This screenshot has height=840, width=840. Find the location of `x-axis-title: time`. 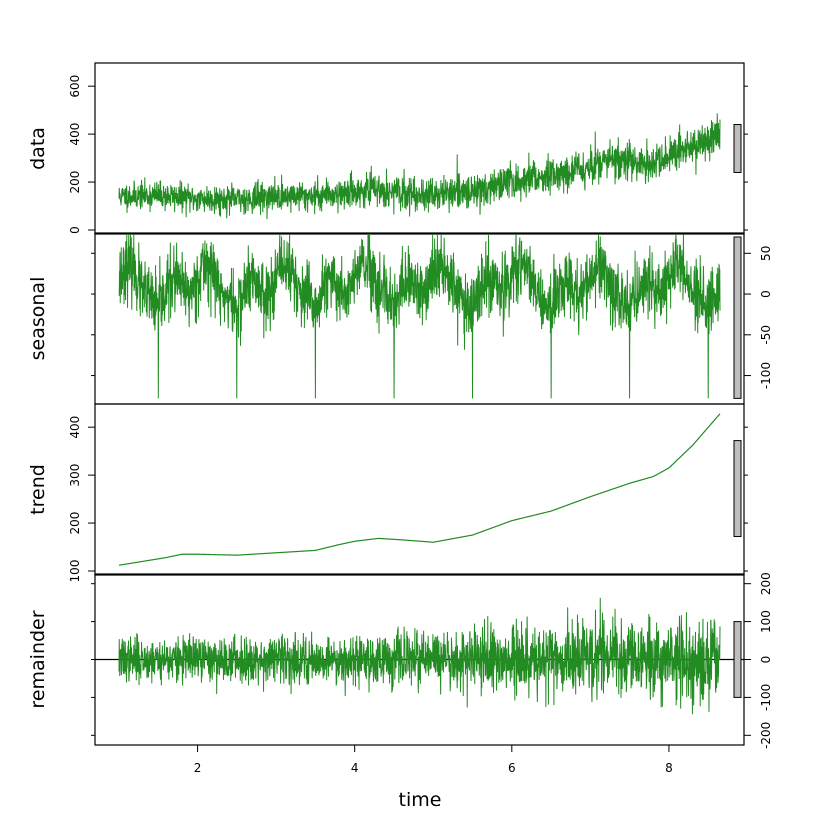

x-axis-title: time is located at coordinates (420, 800).